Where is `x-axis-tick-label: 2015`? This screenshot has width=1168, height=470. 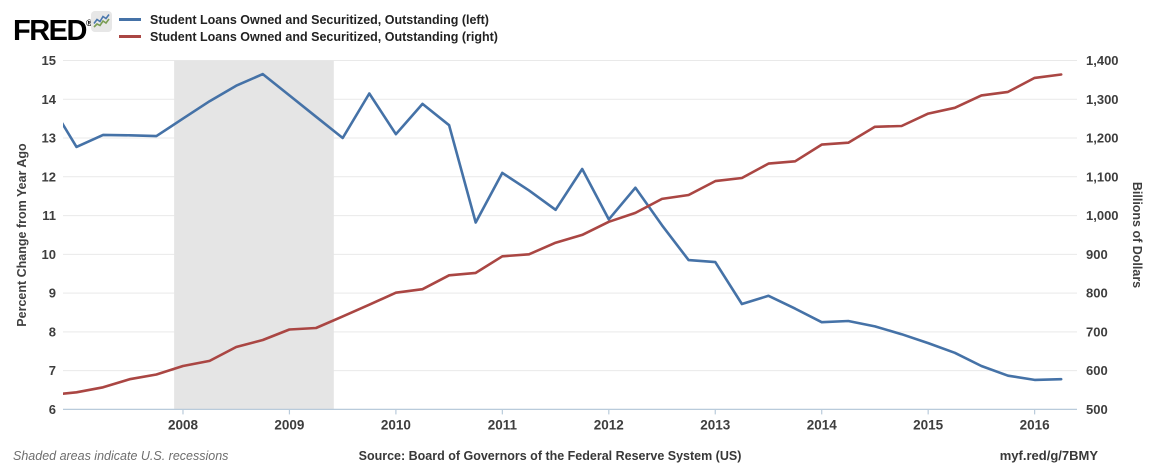 x-axis-tick-label: 2015 is located at coordinates (928, 425).